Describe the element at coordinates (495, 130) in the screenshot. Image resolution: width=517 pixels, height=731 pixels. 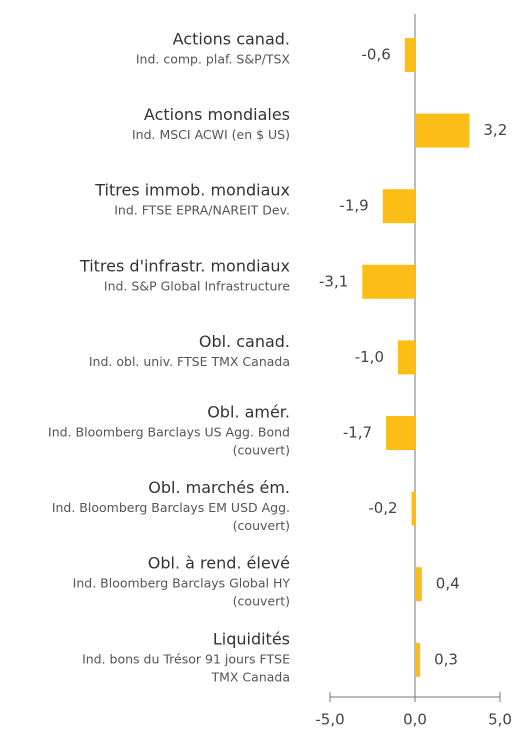
I see `value-label: 3,2` at that location.